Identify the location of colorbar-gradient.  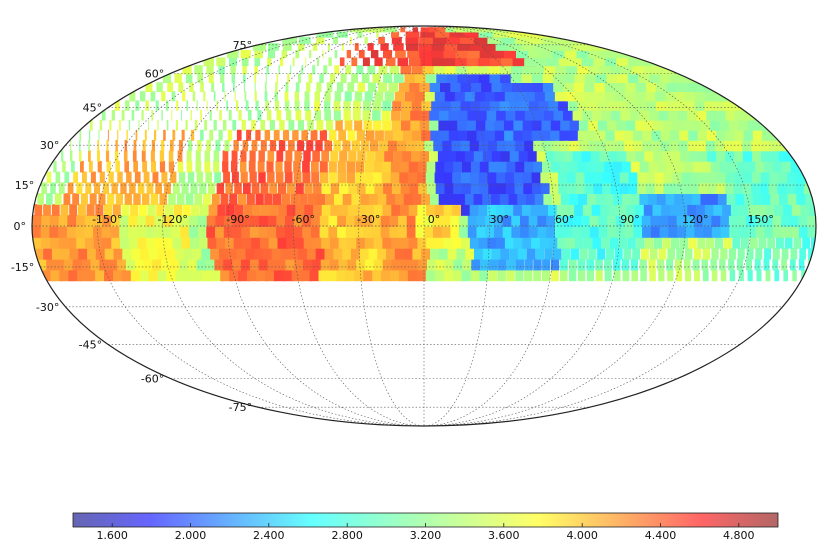
(425, 520).